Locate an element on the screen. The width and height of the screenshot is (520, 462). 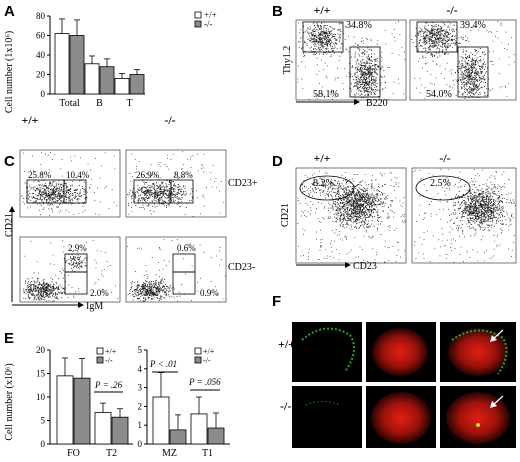
panel-d-xlabel: CD23 is located at coordinates (365, 266).